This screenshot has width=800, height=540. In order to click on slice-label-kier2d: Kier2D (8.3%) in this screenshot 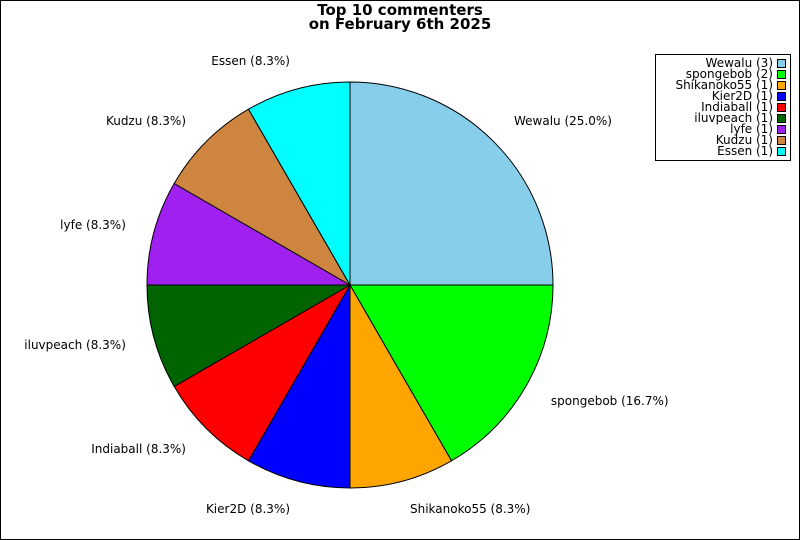, I will do `click(248, 509)`.